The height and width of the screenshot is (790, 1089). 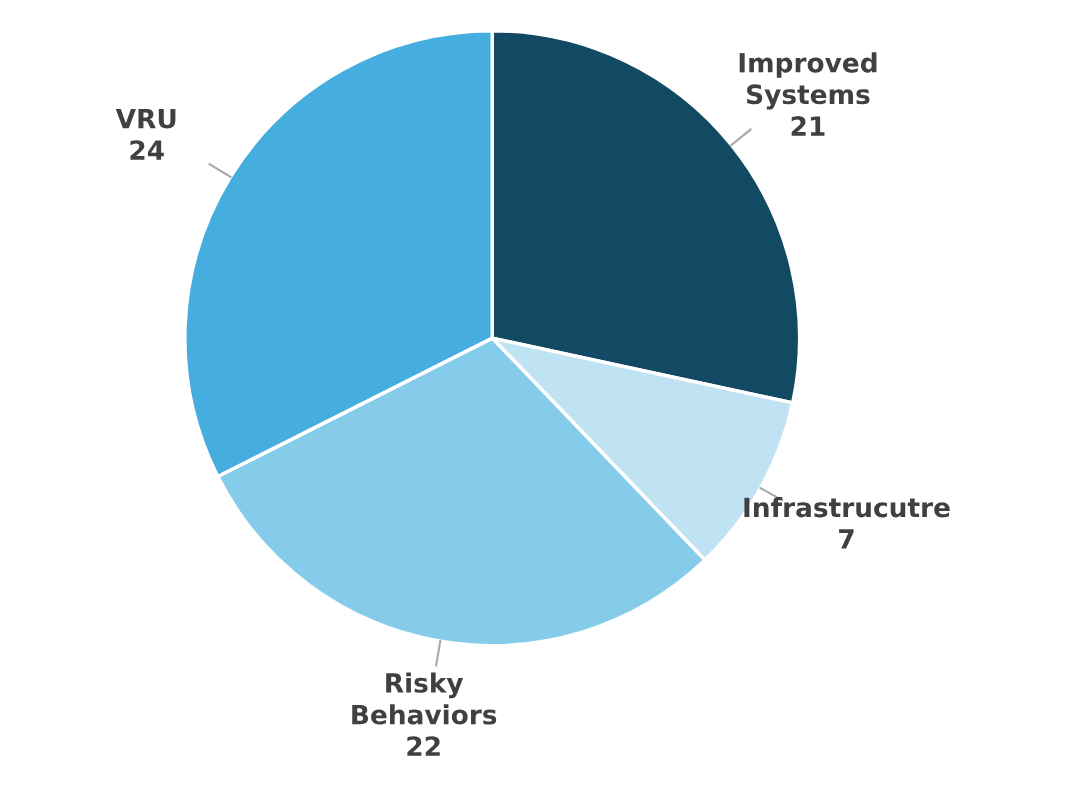 What do you see at coordinates (808, 81) in the screenshot?
I see `slice-label: Improved Systems` at bounding box center [808, 81].